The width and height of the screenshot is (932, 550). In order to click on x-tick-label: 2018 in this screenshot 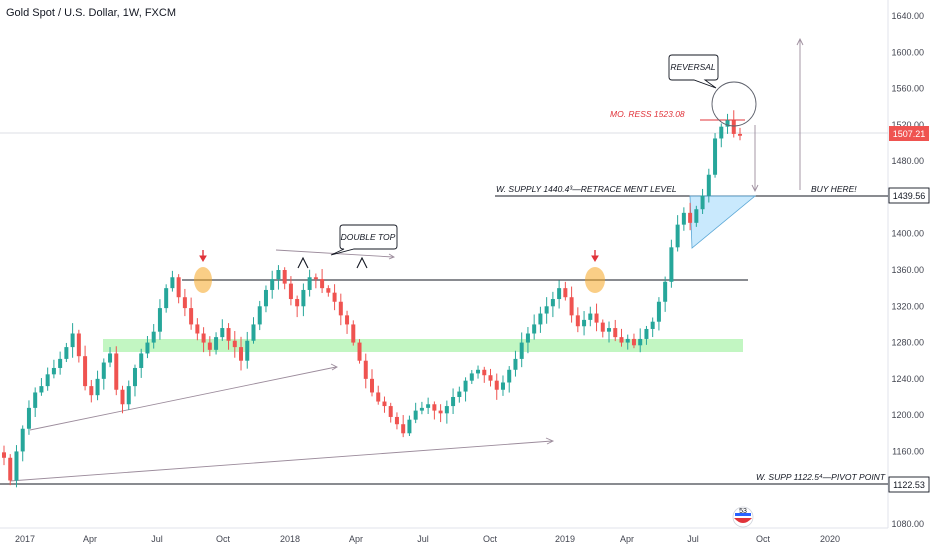, I will do `click(290, 539)`.